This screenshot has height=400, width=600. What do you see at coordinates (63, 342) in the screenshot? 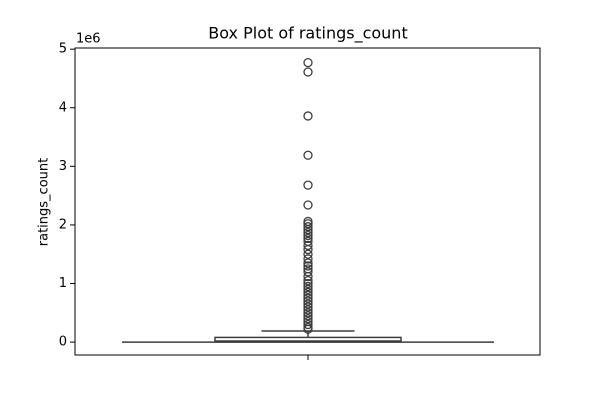
I see `y-tick-label: 0` at bounding box center [63, 342].